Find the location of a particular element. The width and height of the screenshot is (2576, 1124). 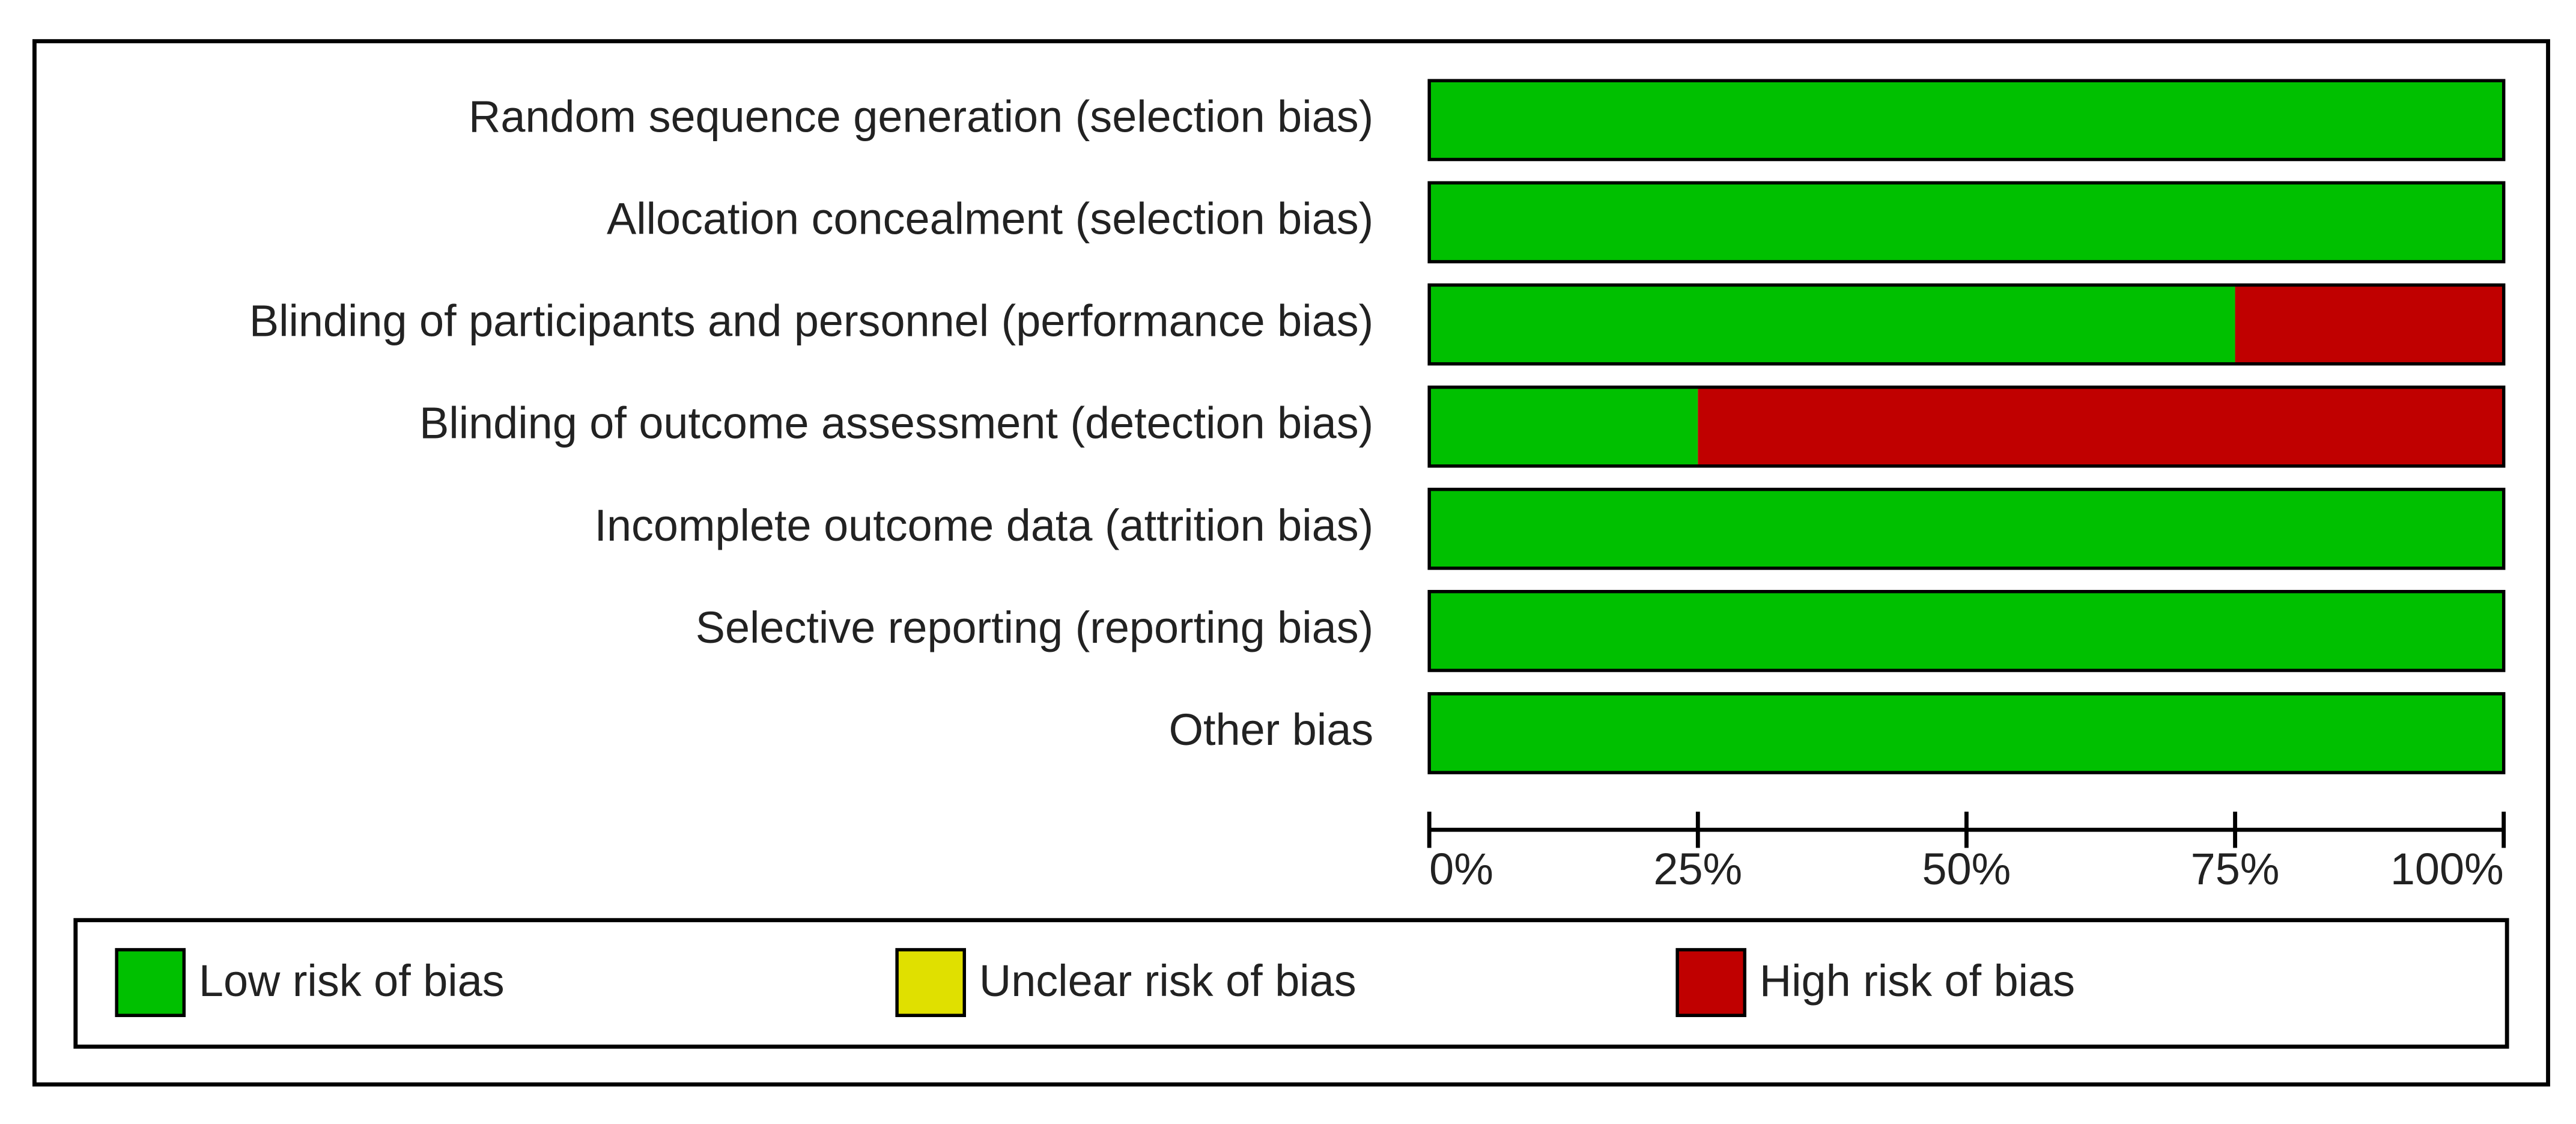

category-label: Selective reporting (reporting bias) is located at coordinates (1034, 627).